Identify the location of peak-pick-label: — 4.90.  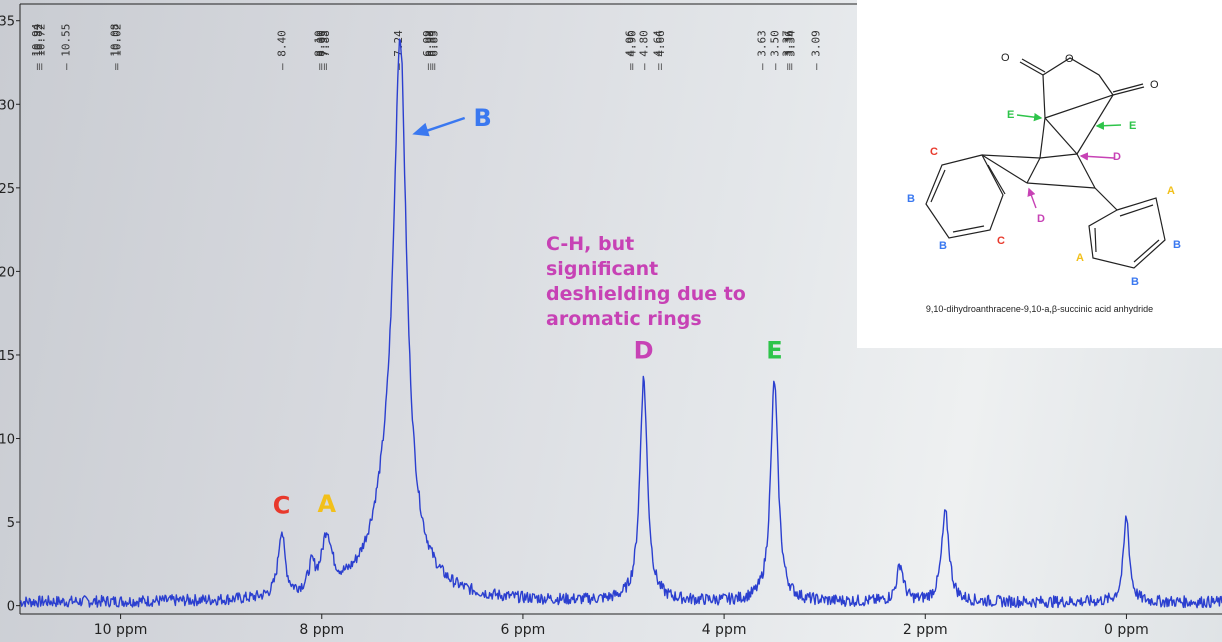
(632, 50).